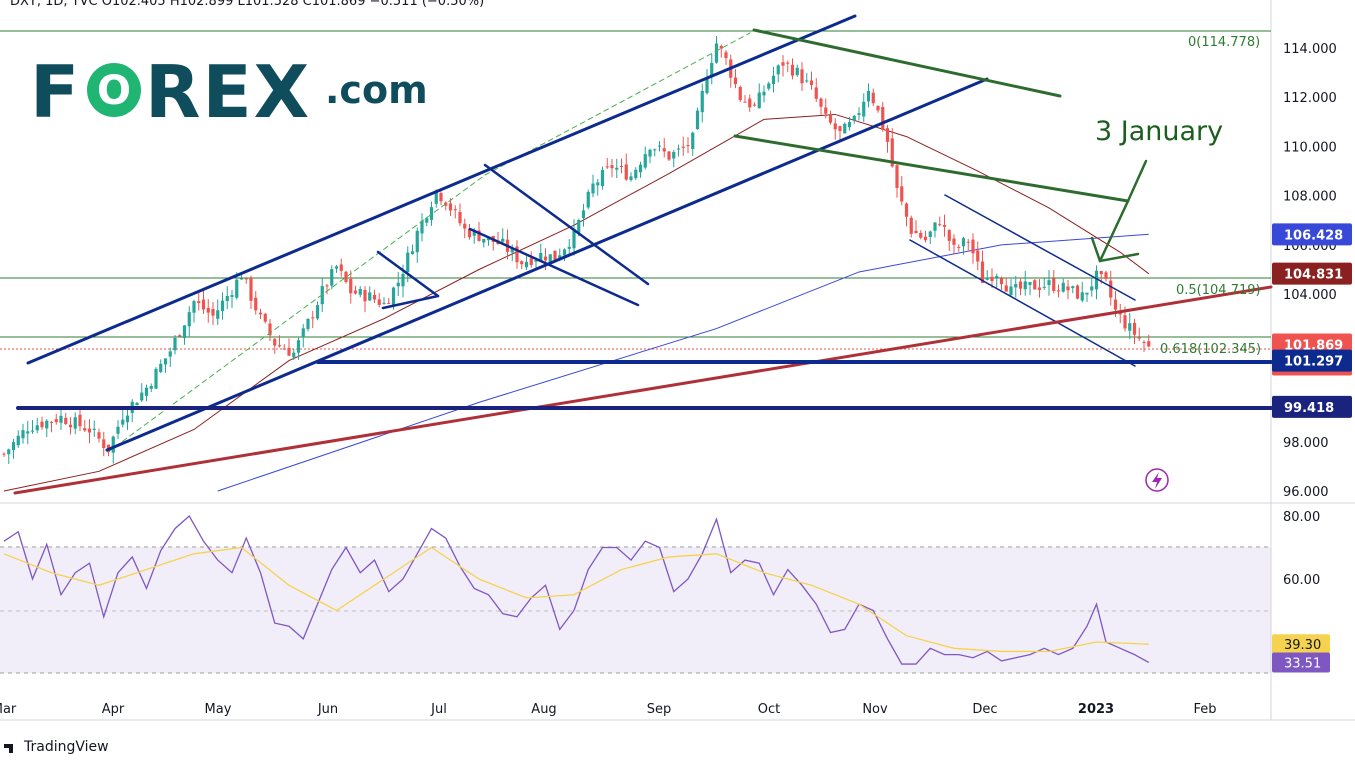 This screenshot has width=1355, height=761. I want to click on flag-lower-line, so click(554, 267).